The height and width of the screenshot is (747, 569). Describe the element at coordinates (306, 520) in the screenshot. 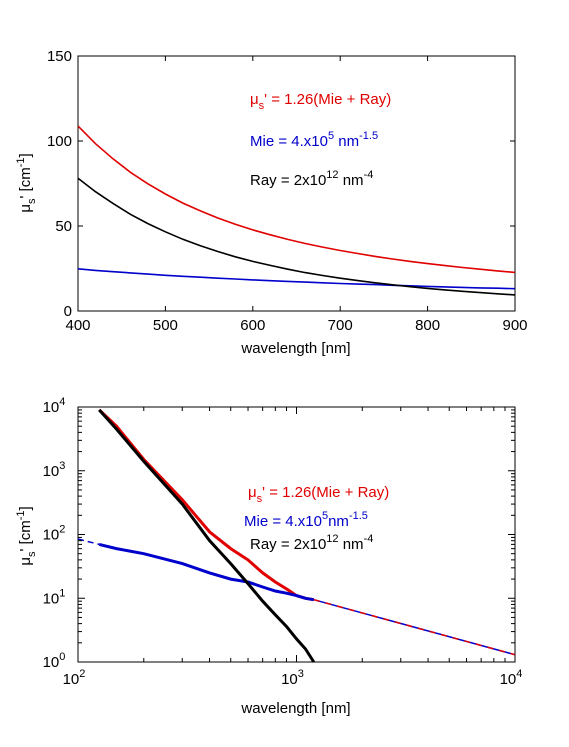

I see `log-annotation-mie: Mie = 4.x105nm-1.5` at that location.